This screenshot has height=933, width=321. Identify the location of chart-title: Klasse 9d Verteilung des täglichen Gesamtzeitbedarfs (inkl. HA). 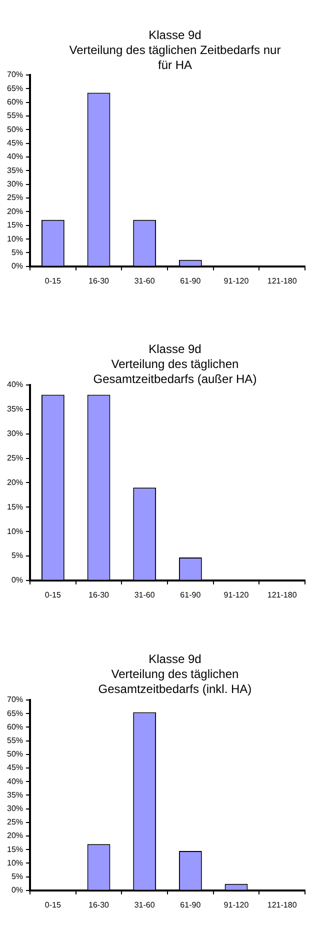
(175, 674).